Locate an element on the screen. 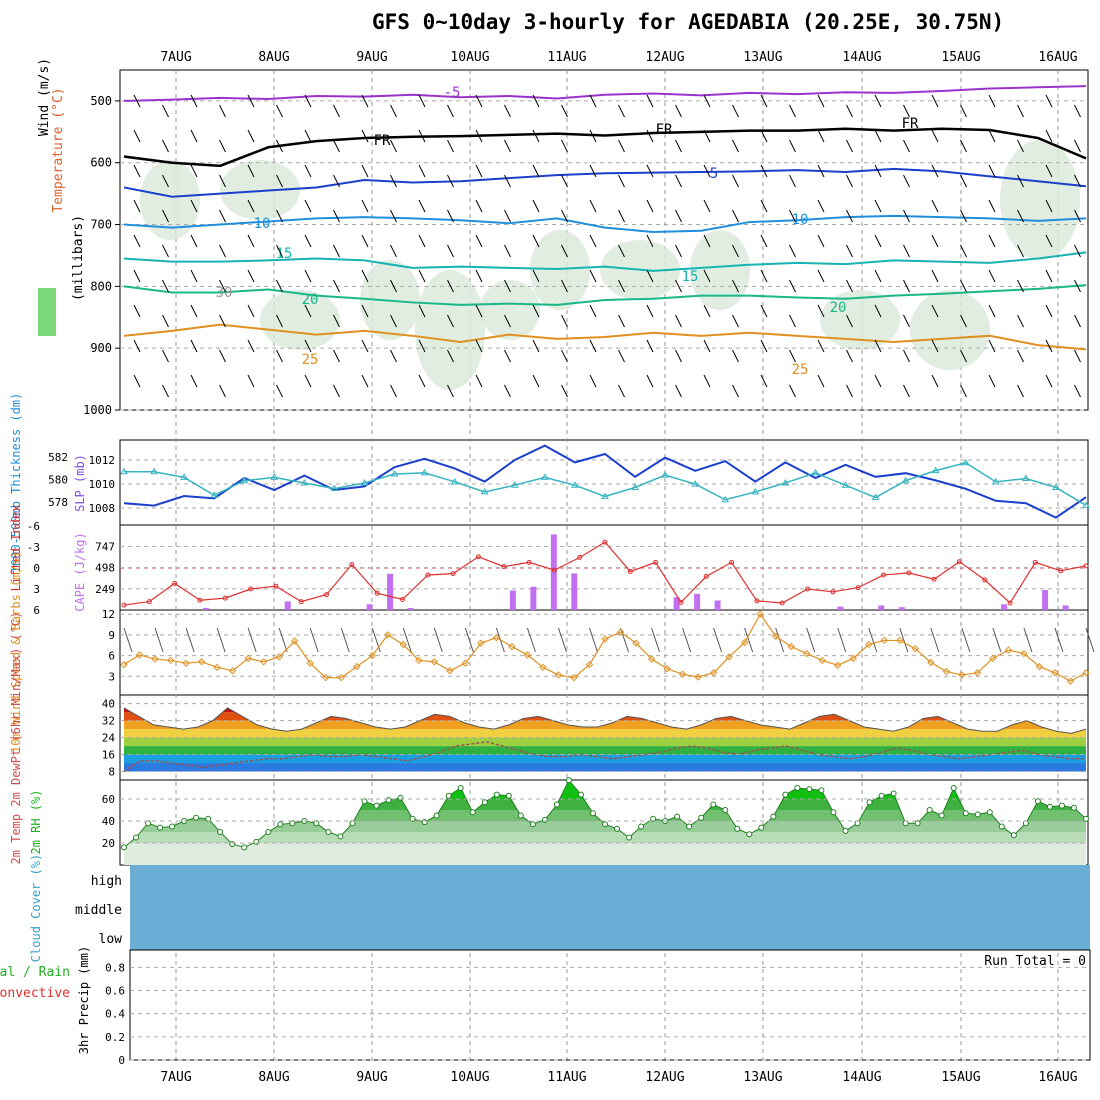  rh-swatch is located at coordinates (47, 312).